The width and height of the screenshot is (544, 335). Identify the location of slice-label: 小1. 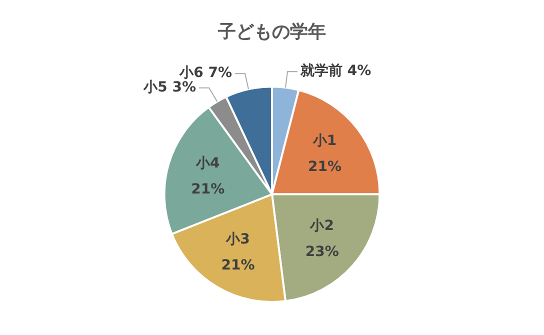
(324, 141).